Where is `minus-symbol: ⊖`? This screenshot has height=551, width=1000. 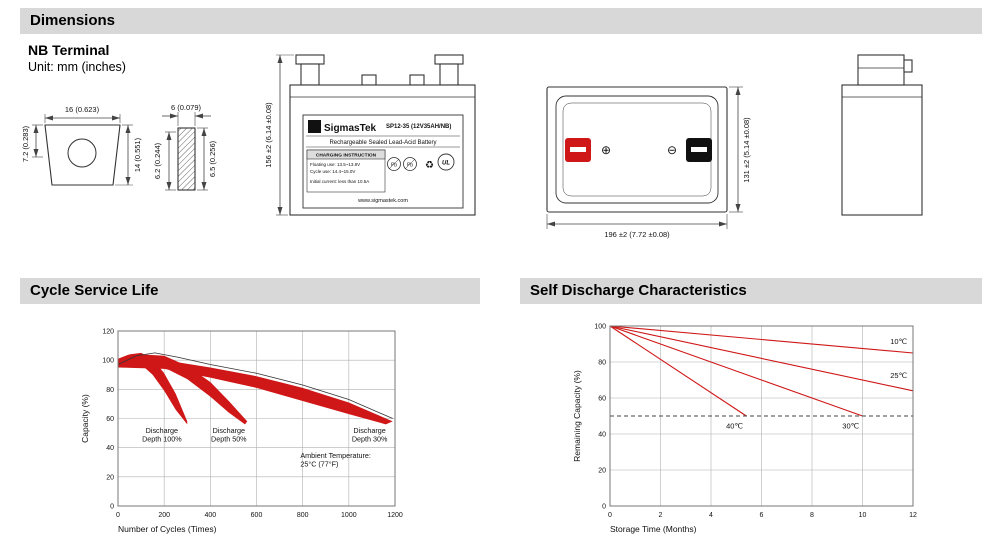
minus-symbol: ⊖ is located at coordinates (672, 150).